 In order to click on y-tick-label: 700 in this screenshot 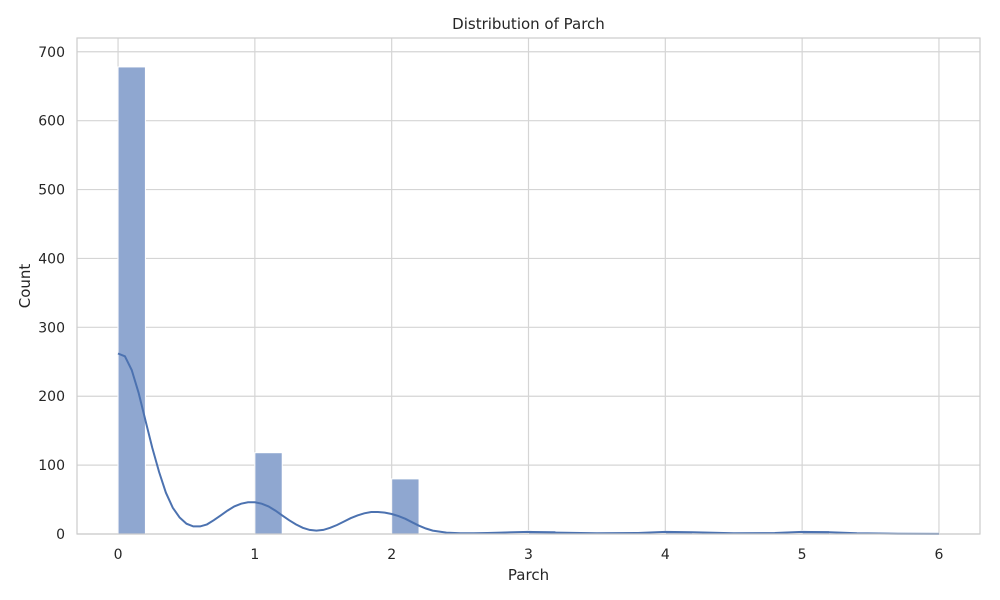, I will do `click(51, 53)`.